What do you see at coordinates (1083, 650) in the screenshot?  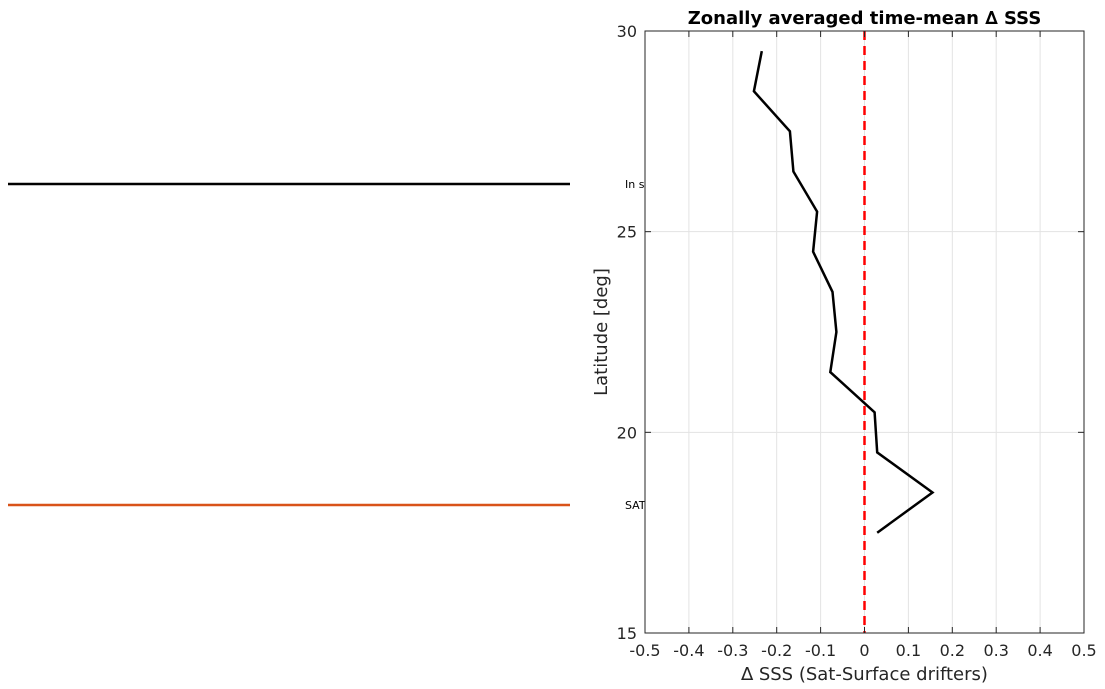 I see `x-tick-label: 0.5` at bounding box center [1083, 650].